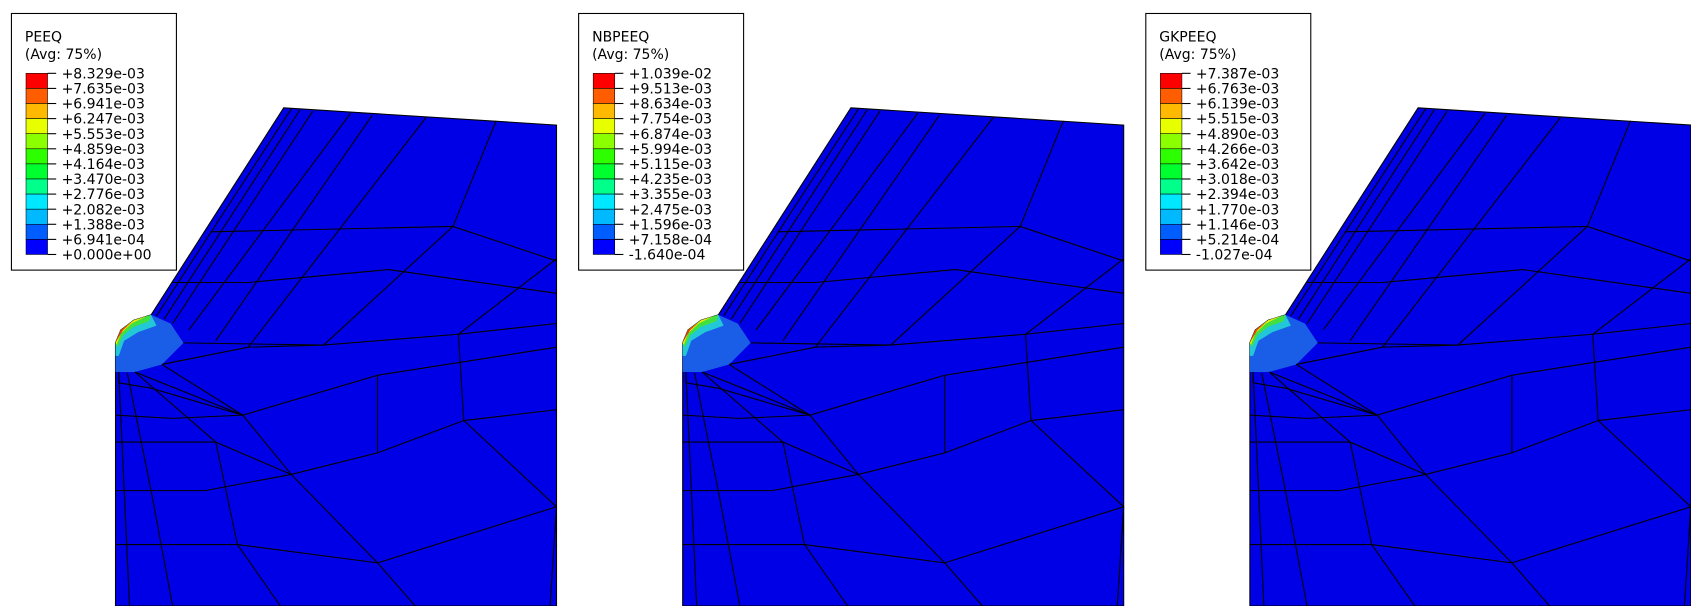 The width and height of the screenshot is (1691, 606). Describe the element at coordinates (103, 89) in the screenshot. I see `legend-label: +7.635e-03` at that location.